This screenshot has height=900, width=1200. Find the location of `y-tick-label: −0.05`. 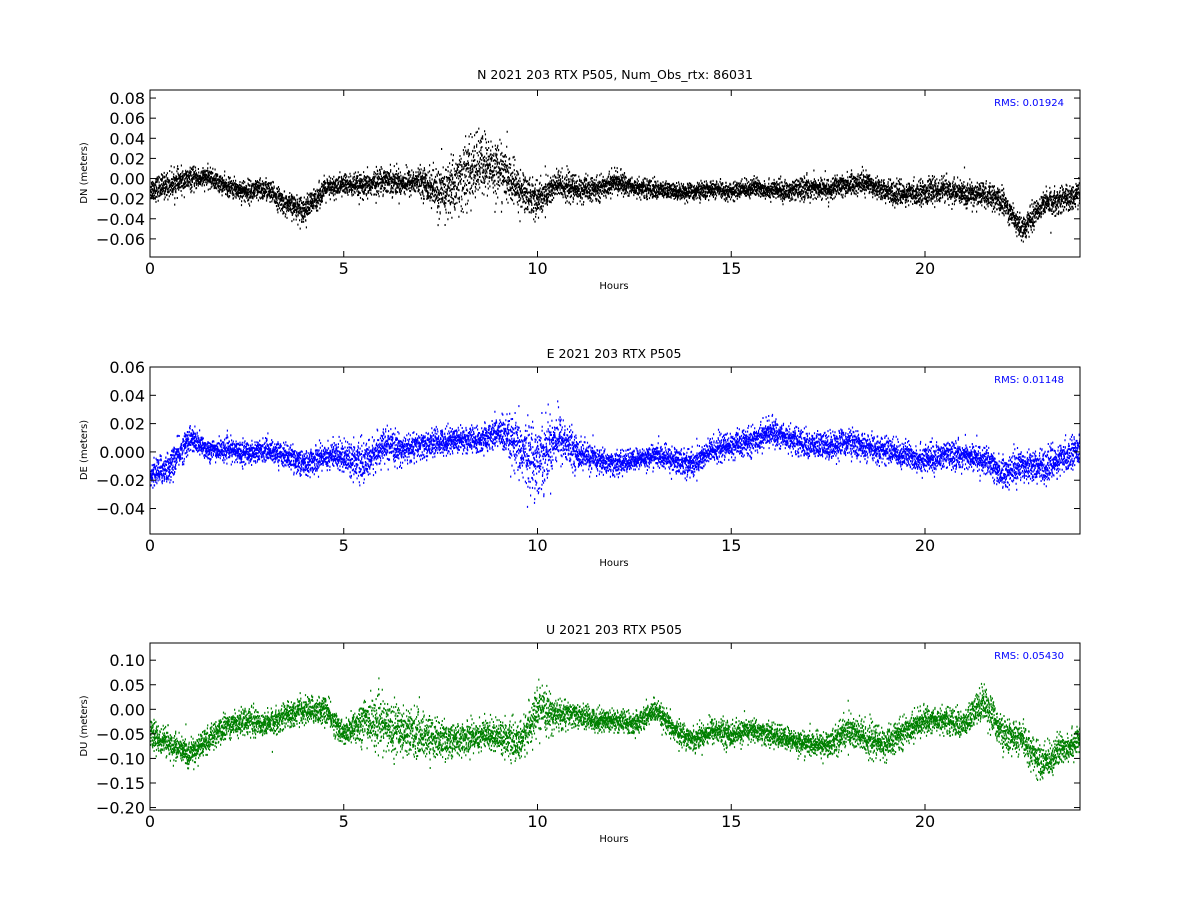

y-tick-label: −0.05 is located at coordinates (120, 734).